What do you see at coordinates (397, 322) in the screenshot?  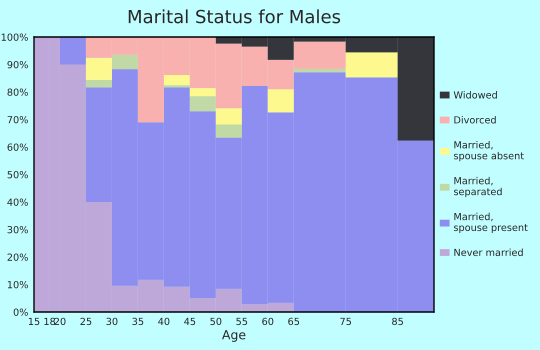 I see `x-tick-label: 85` at bounding box center [397, 322].